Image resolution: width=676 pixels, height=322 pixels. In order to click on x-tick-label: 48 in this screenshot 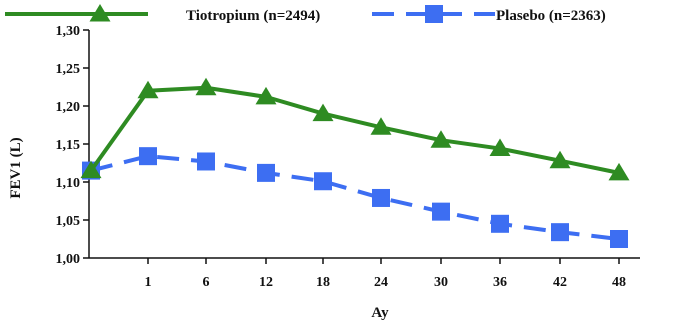, I will do `click(619, 282)`.